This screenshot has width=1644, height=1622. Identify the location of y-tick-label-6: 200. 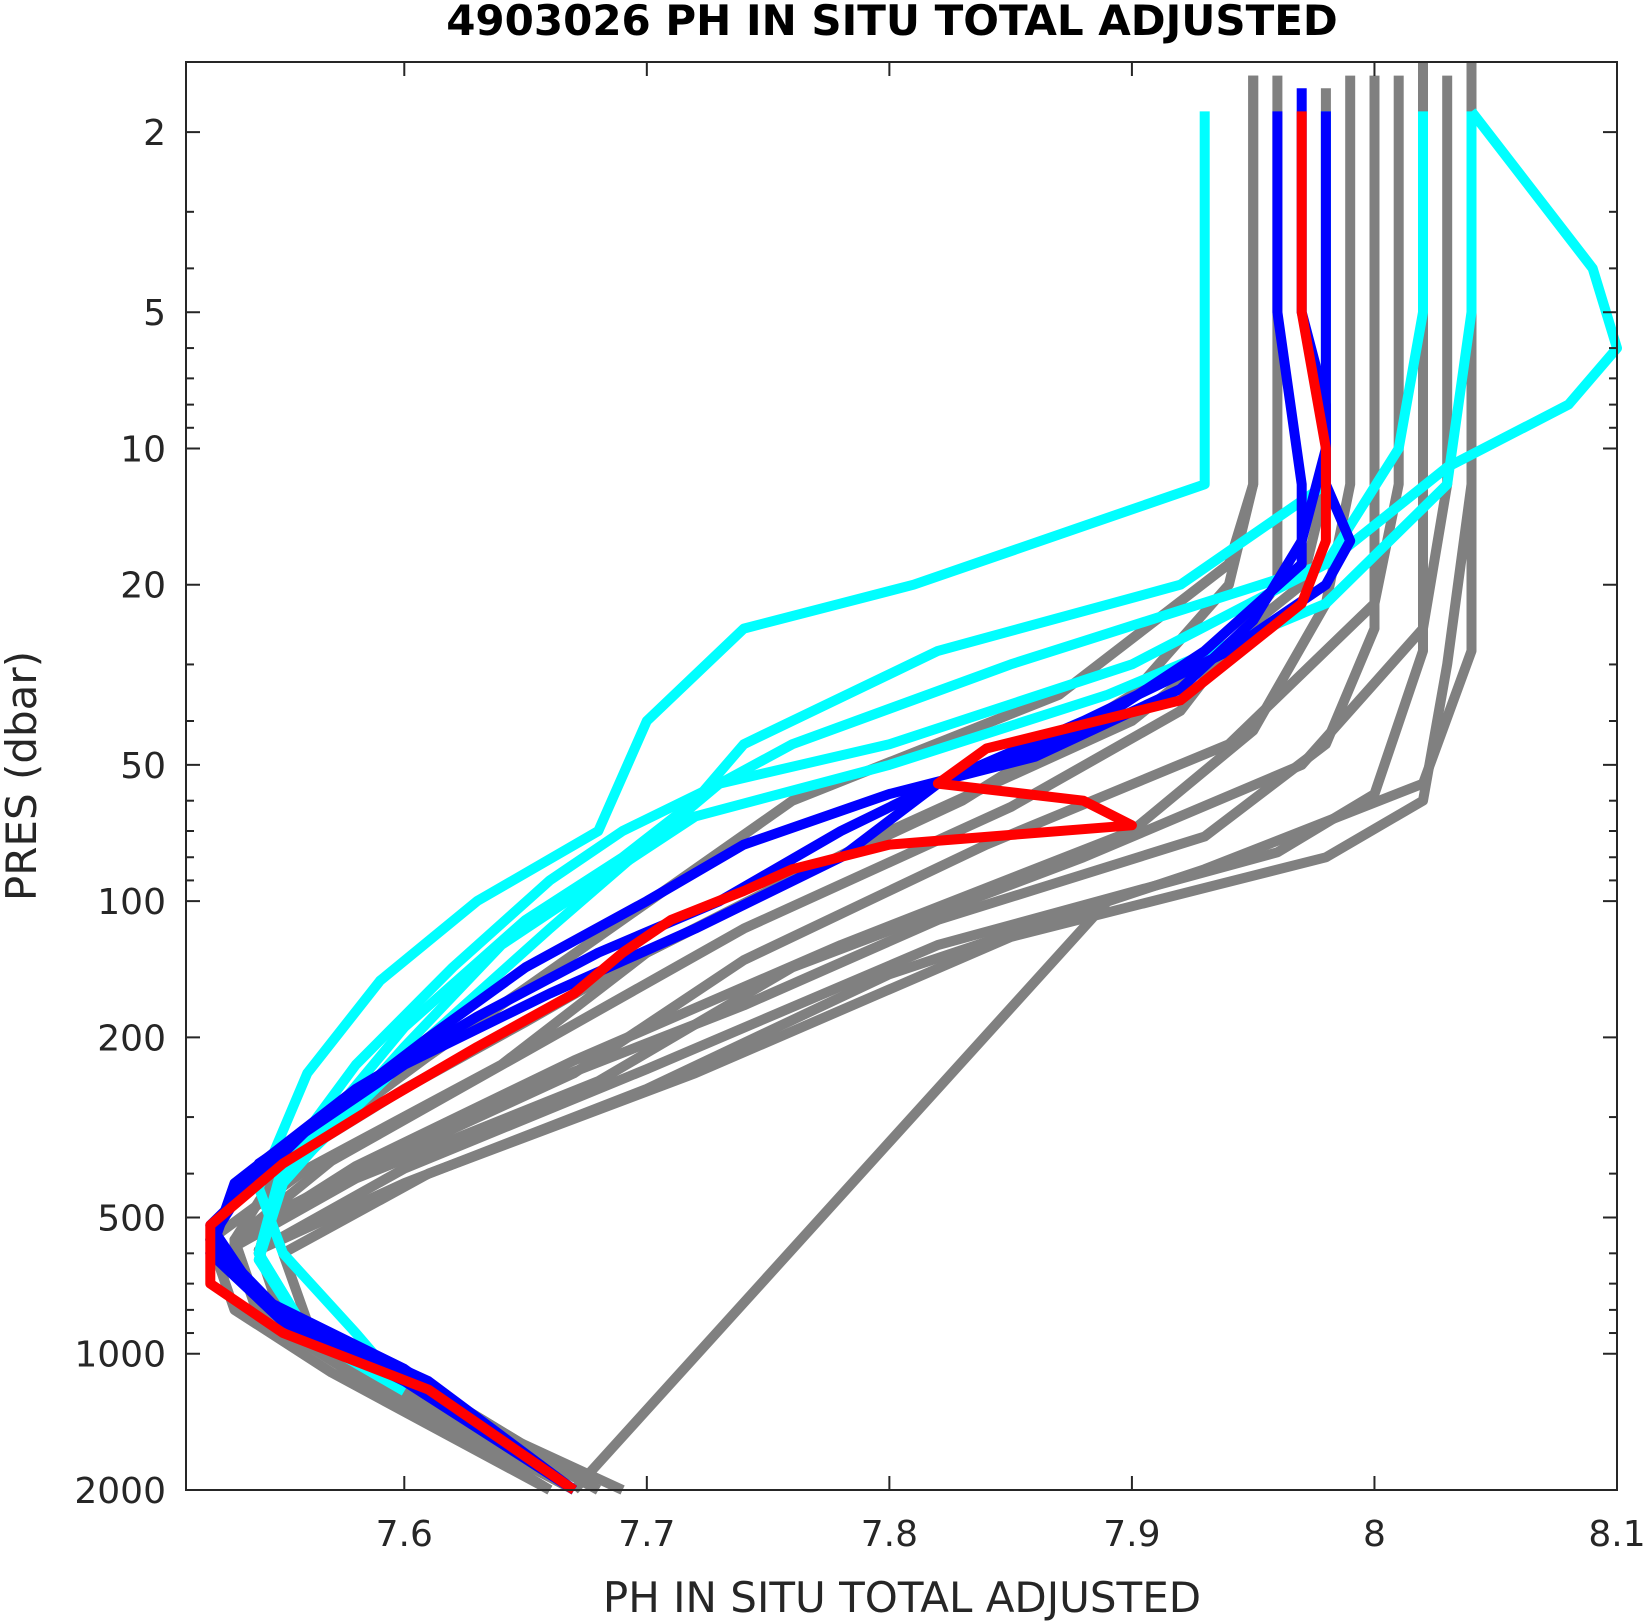
(131, 1038).